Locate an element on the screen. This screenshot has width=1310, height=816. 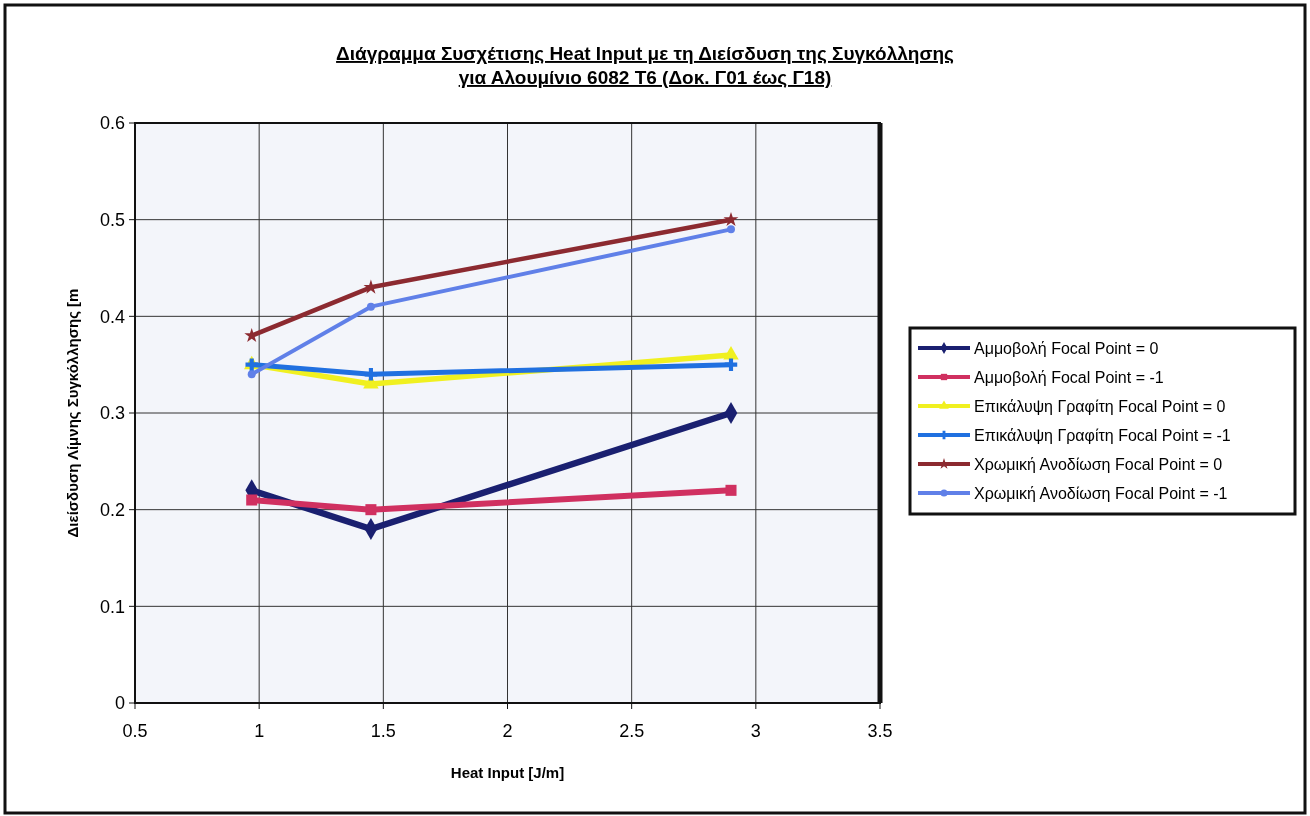
y-tick-label: 0.2 is located at coordinates (112, 509).